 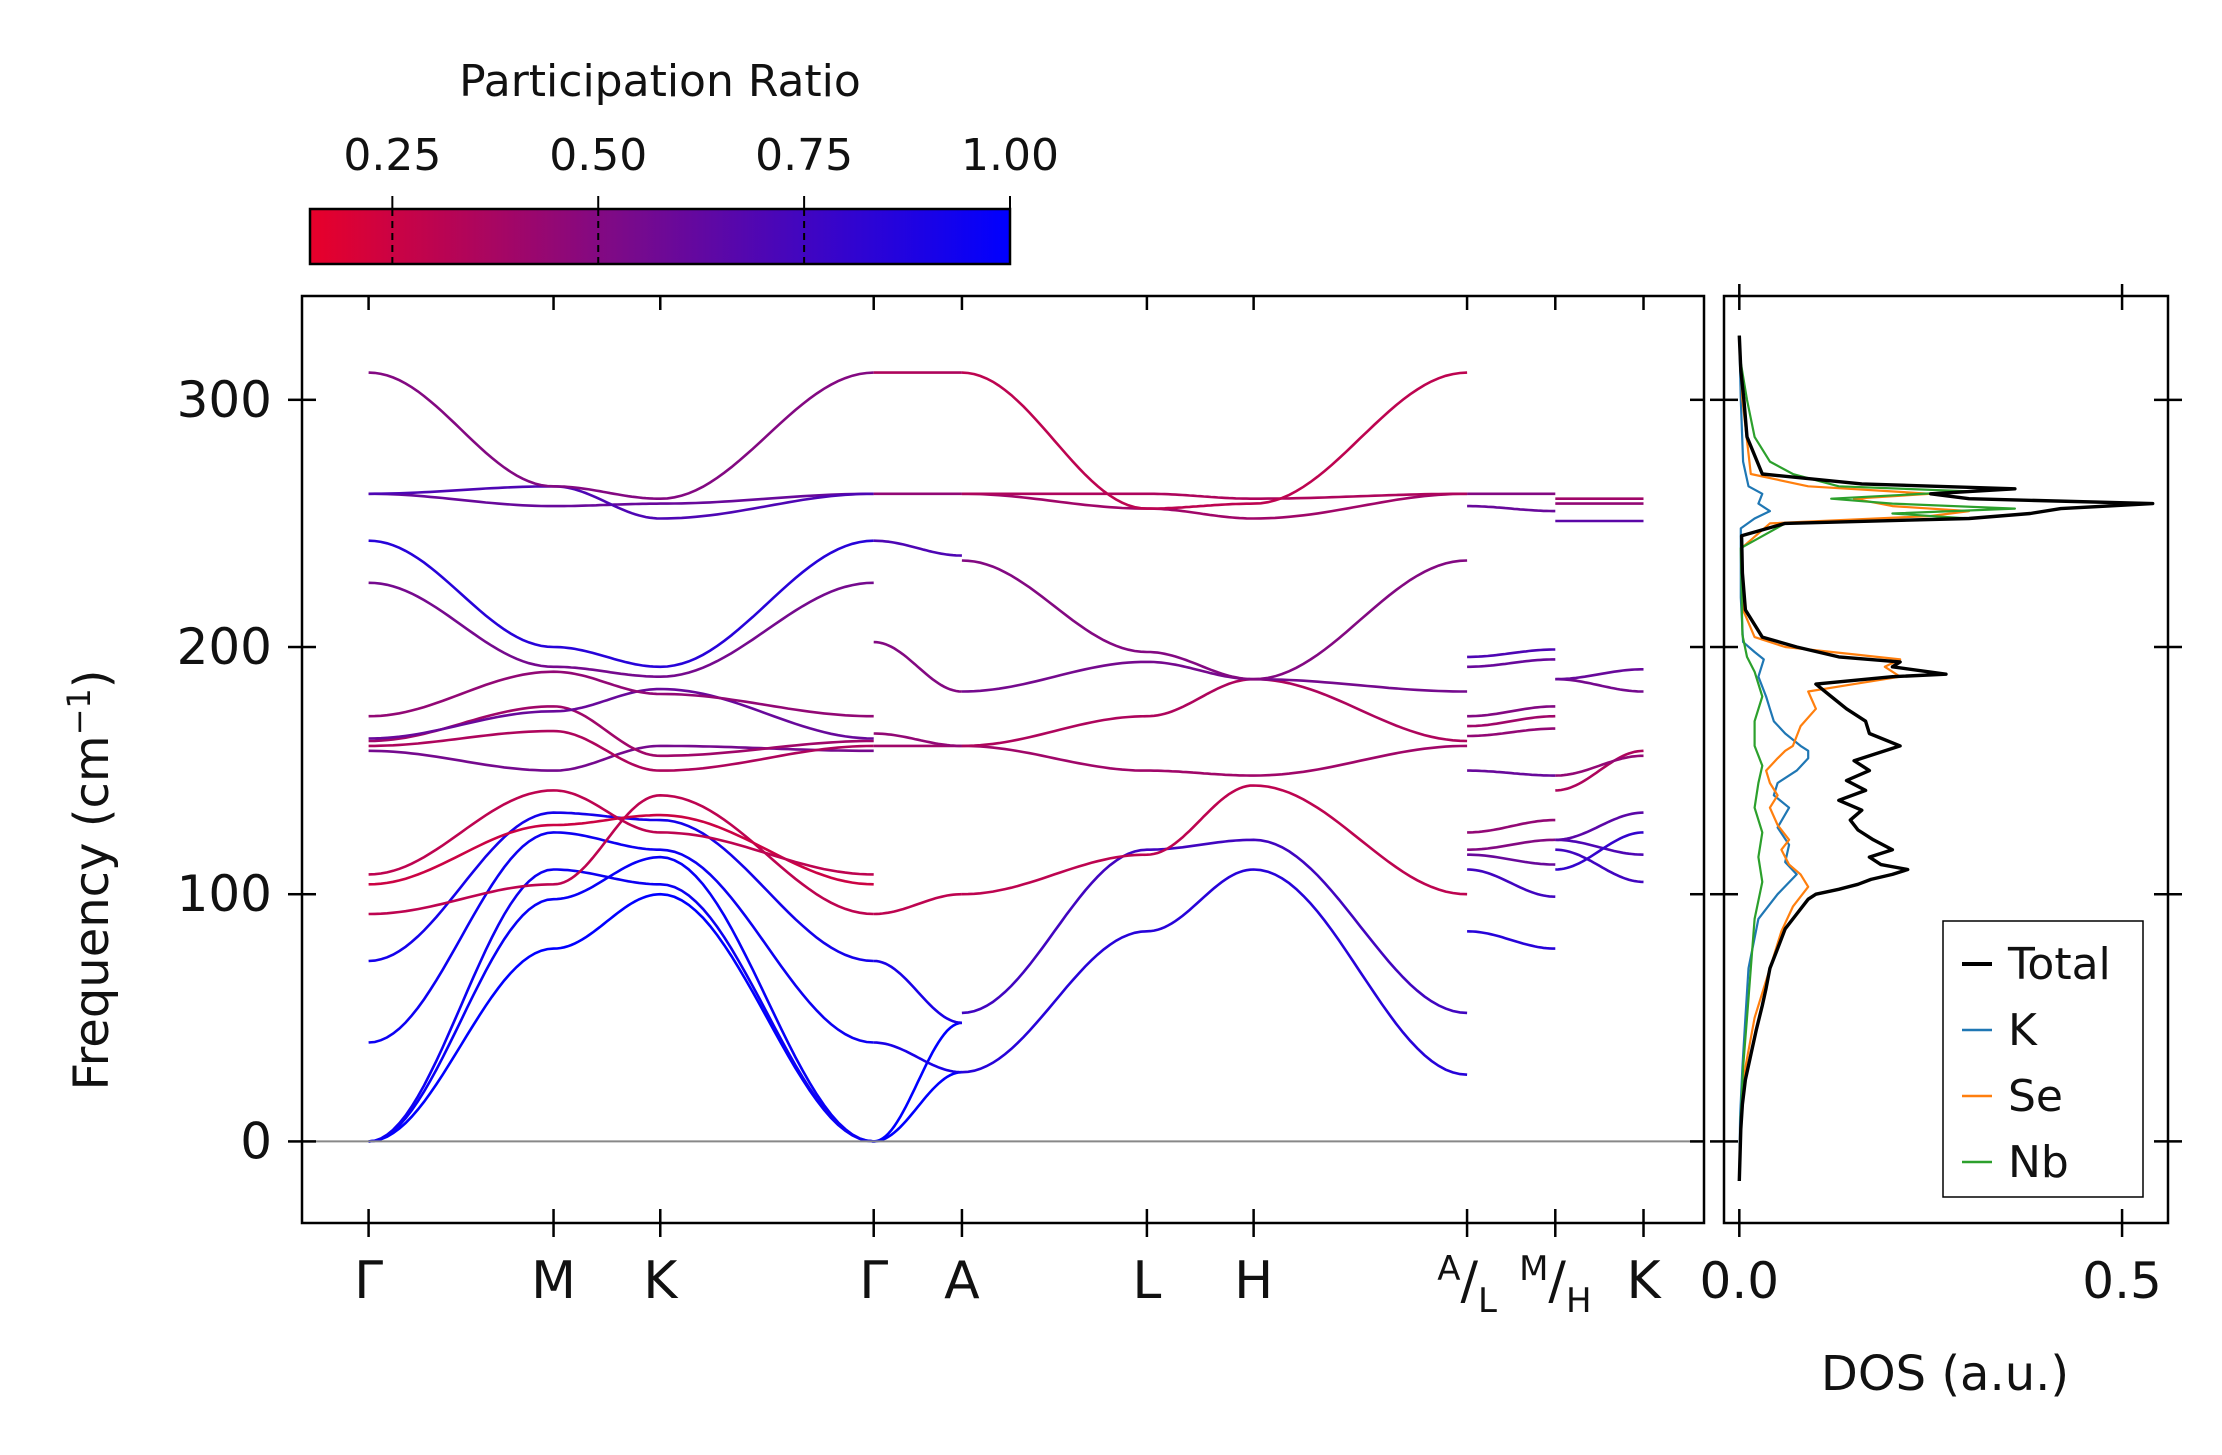 I want to click on x-tick-label: A, so click(x=962, y=1281).